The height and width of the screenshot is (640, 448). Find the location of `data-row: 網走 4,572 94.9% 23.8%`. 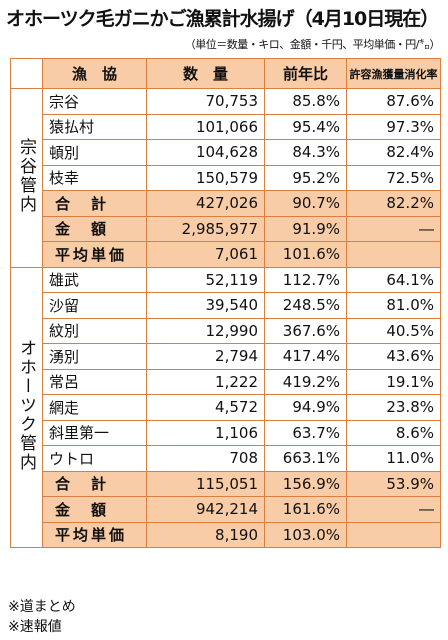

data-row: 網走 4,572 94.9% 23.8% is located at coordinates (226, 407).